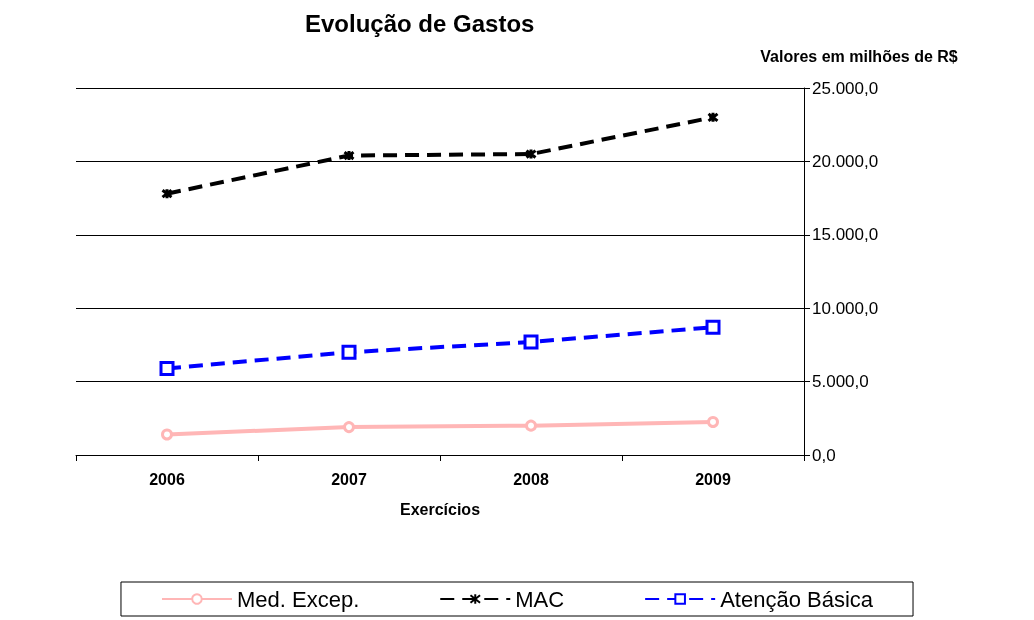 The image size is (1034, 620). I want to click on y-axis-title: Valores em milhões de R$, so click(859, 56).